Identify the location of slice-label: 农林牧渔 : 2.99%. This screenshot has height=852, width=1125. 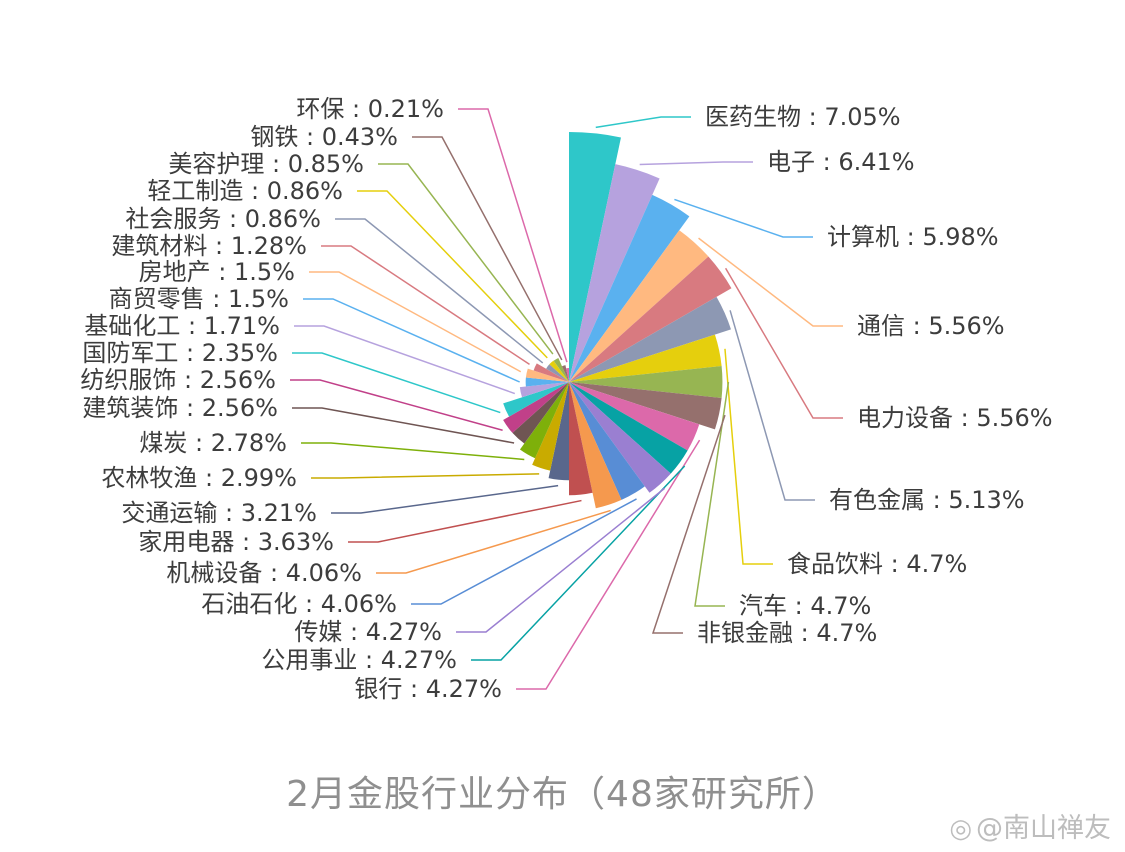
(199, 478).